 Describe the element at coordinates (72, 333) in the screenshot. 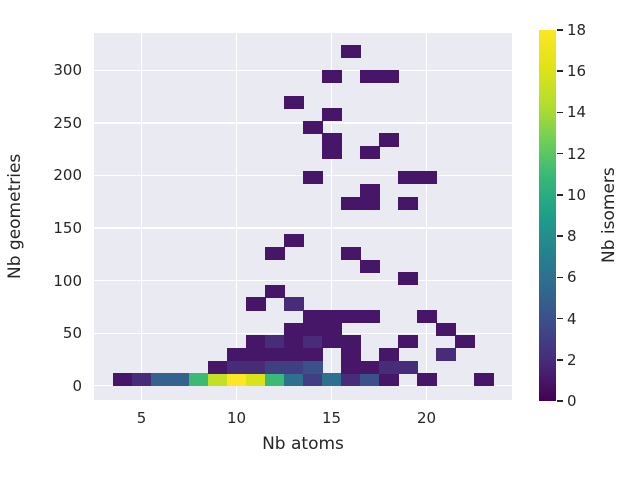

I see `y-tick-label: 50` at that location.